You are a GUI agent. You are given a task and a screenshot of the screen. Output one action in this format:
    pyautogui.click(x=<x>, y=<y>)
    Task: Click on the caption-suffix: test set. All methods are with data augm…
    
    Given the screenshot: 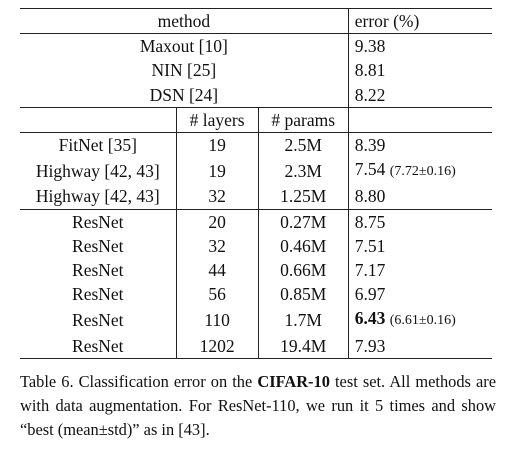 What is the action you would take?
    pyautogui.click(x=258, y=406)
    